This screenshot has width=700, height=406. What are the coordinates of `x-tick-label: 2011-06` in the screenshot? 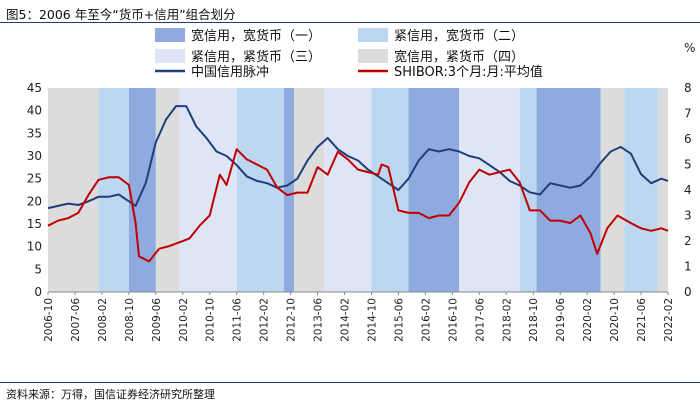 It's located at (238, 320).